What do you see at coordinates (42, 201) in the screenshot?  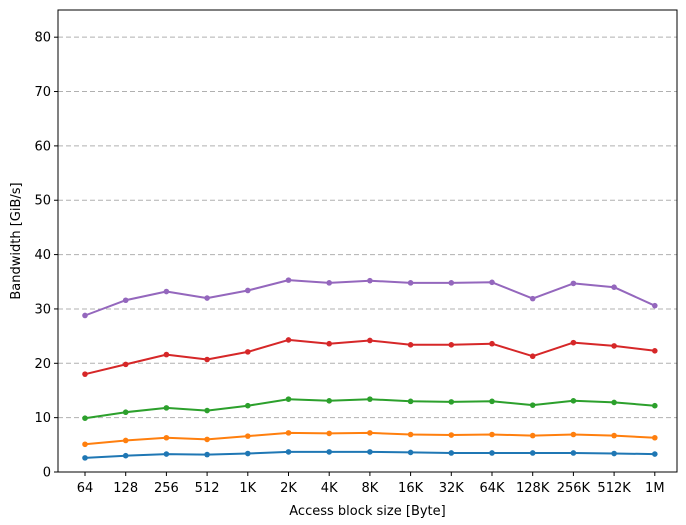 I see `y-tick-label: 50` at bounding box center [42, 201].